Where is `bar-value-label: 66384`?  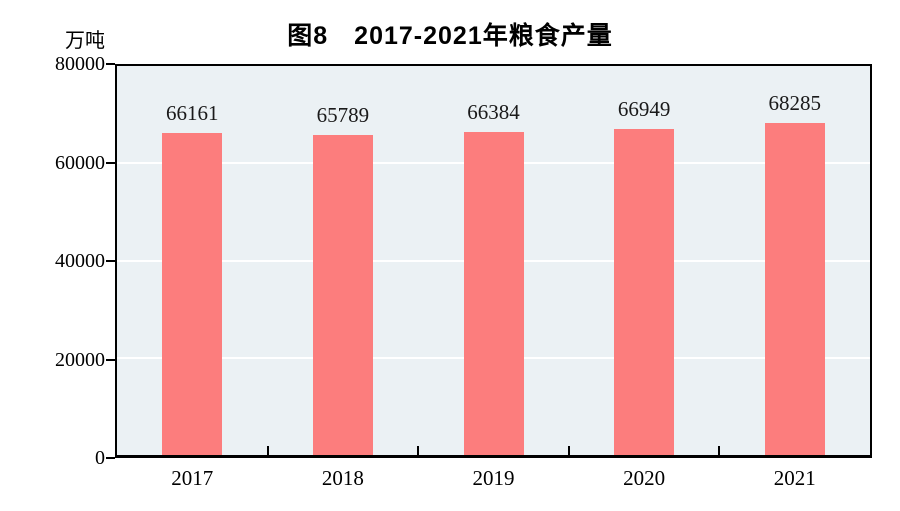
bar-value-label: 66384 is located at coordinates (493, 112).